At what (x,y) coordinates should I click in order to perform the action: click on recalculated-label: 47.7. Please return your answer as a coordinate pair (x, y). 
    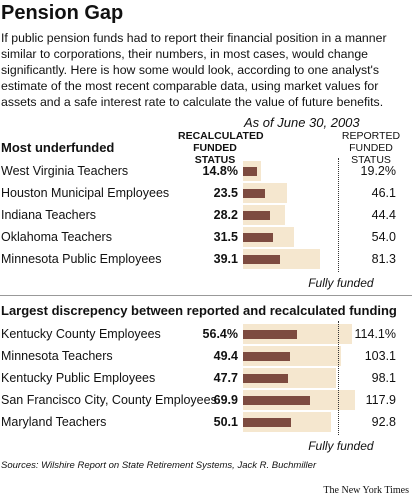
    Looking at the image, I should click on (225, 378).